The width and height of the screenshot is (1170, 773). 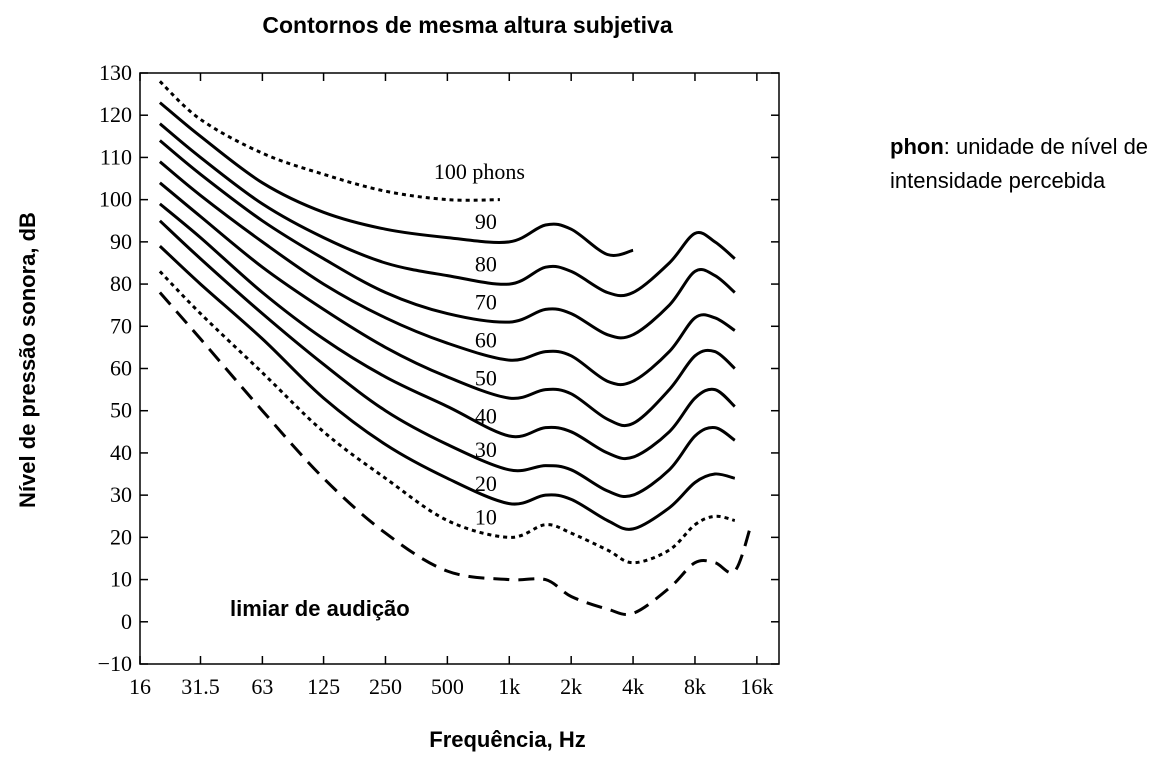 I want to click on y-tick-label: 30, so click(x=121, y=494).